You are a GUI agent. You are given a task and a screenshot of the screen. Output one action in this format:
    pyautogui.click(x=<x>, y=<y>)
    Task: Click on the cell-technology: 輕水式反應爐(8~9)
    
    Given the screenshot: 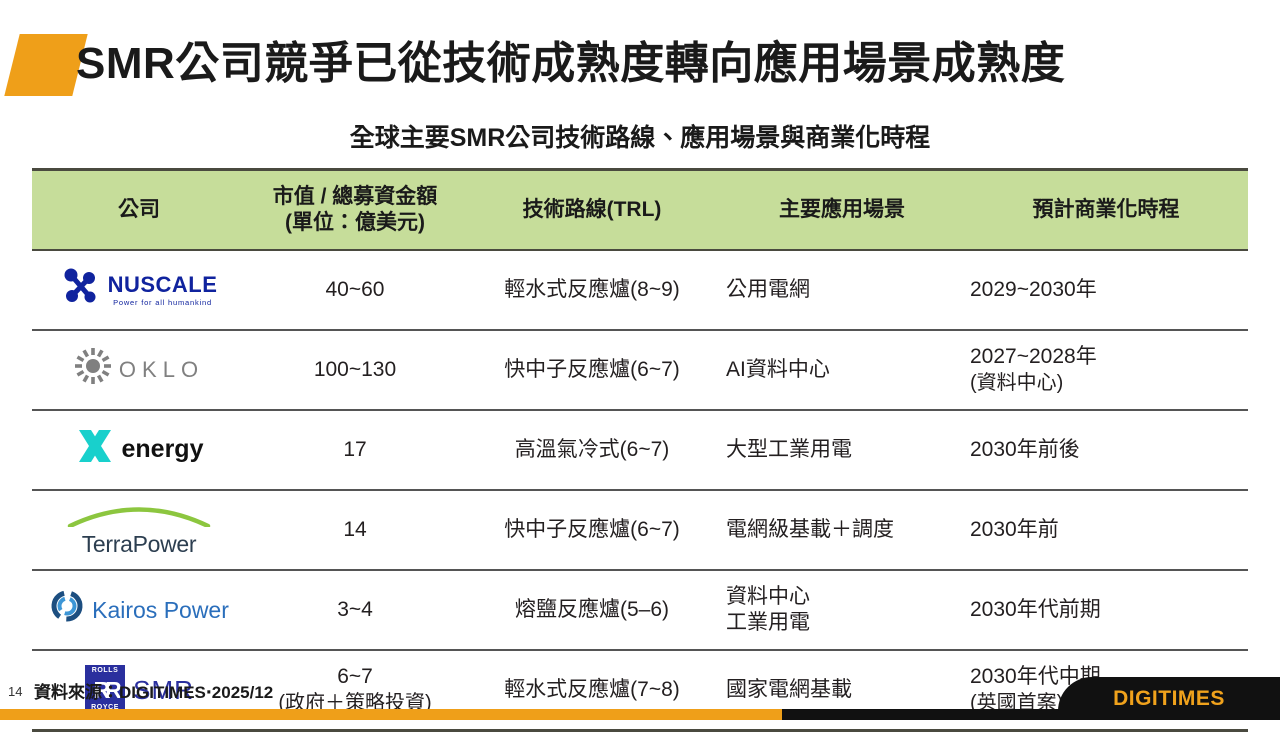 What is the action you would take?
    pyautogui.click(x=592, y=290)
    